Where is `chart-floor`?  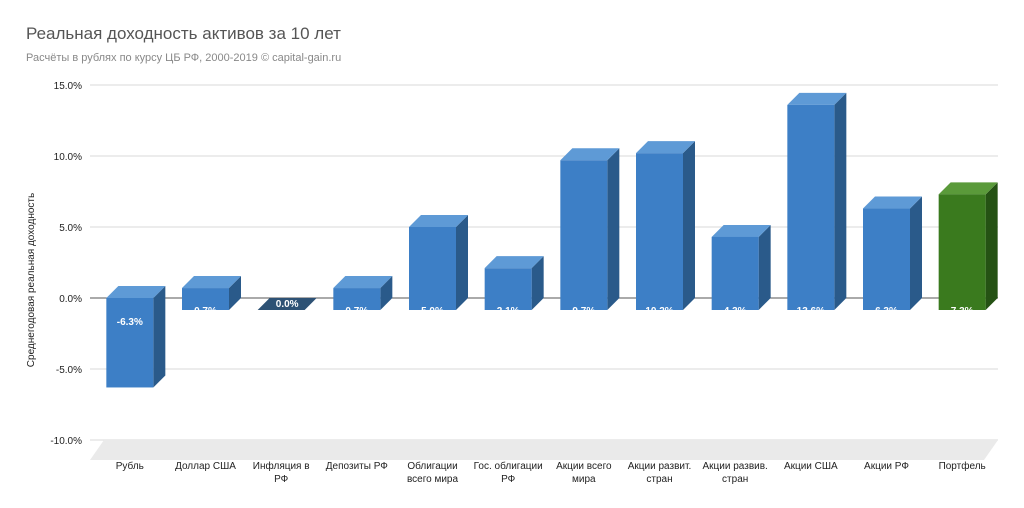 chart-floor is located at coordinates (544, 450).